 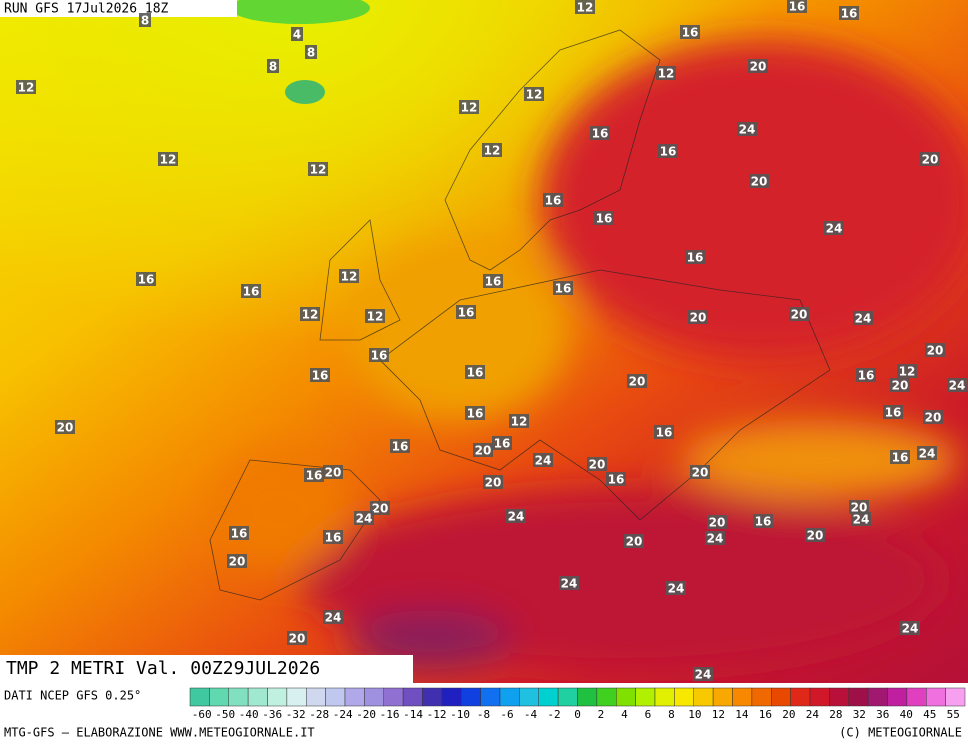 What do you see at coordinates (72, 696) in the screenshot?
I see `source: DATI NCEP GFS 0.25°` at bounding box center [72, 696].